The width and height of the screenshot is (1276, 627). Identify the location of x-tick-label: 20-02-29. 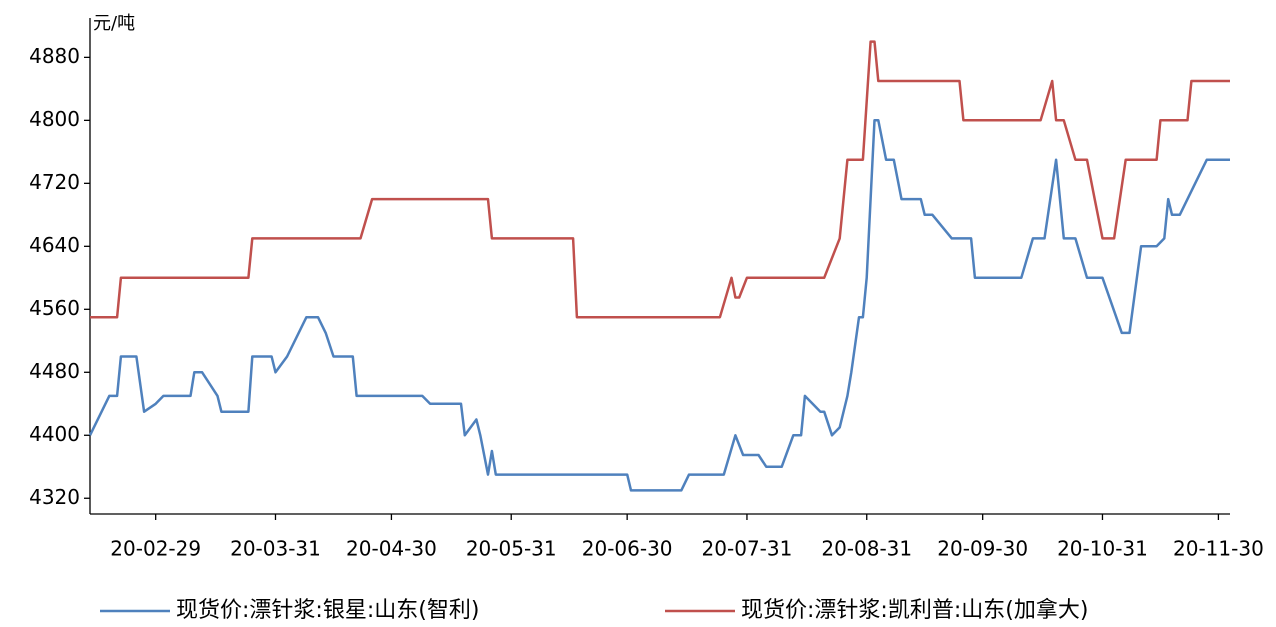
(155, 549).